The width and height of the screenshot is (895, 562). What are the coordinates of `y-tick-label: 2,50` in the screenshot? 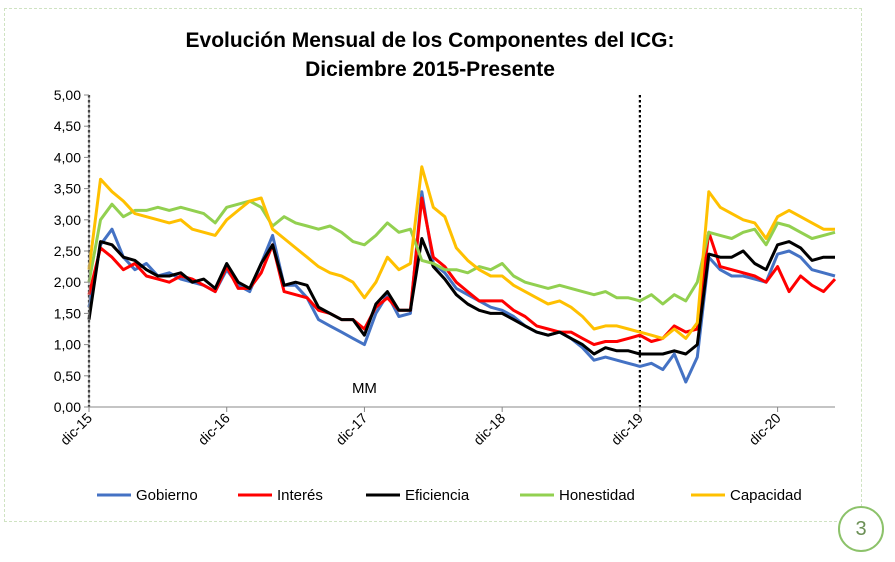 It's located at (67, 251).